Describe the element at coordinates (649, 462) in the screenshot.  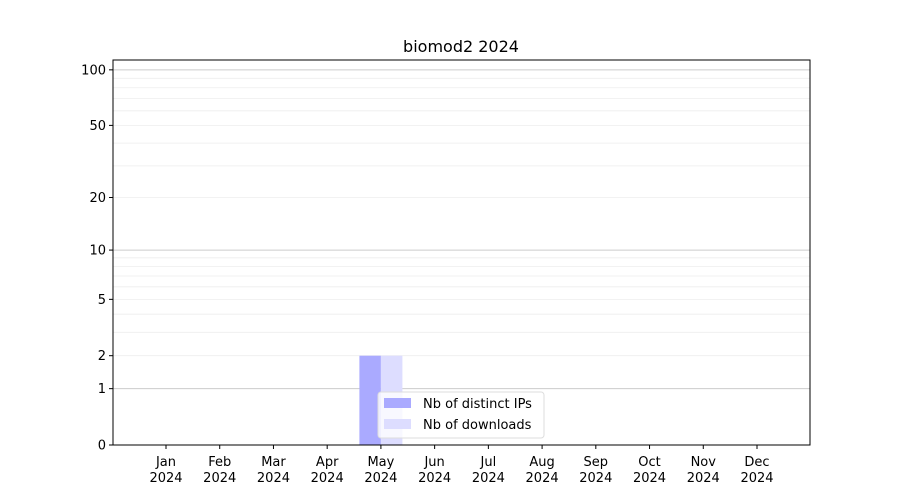
I see `x-tick-label: Oct` at that location.